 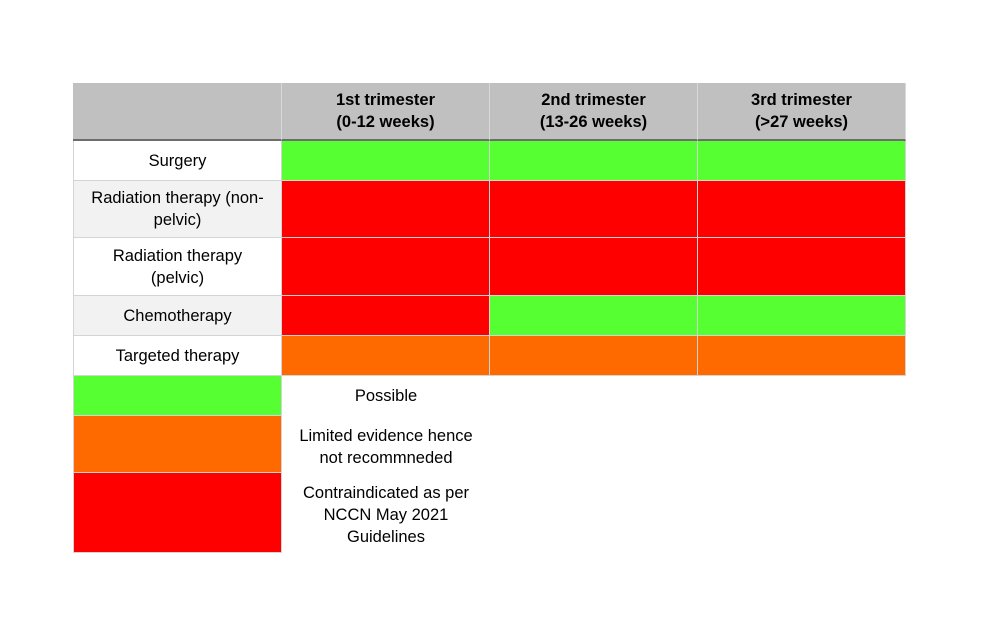 I want to click on status-cell-radiation-pelvic-3rd, so click(x=802, y=267).